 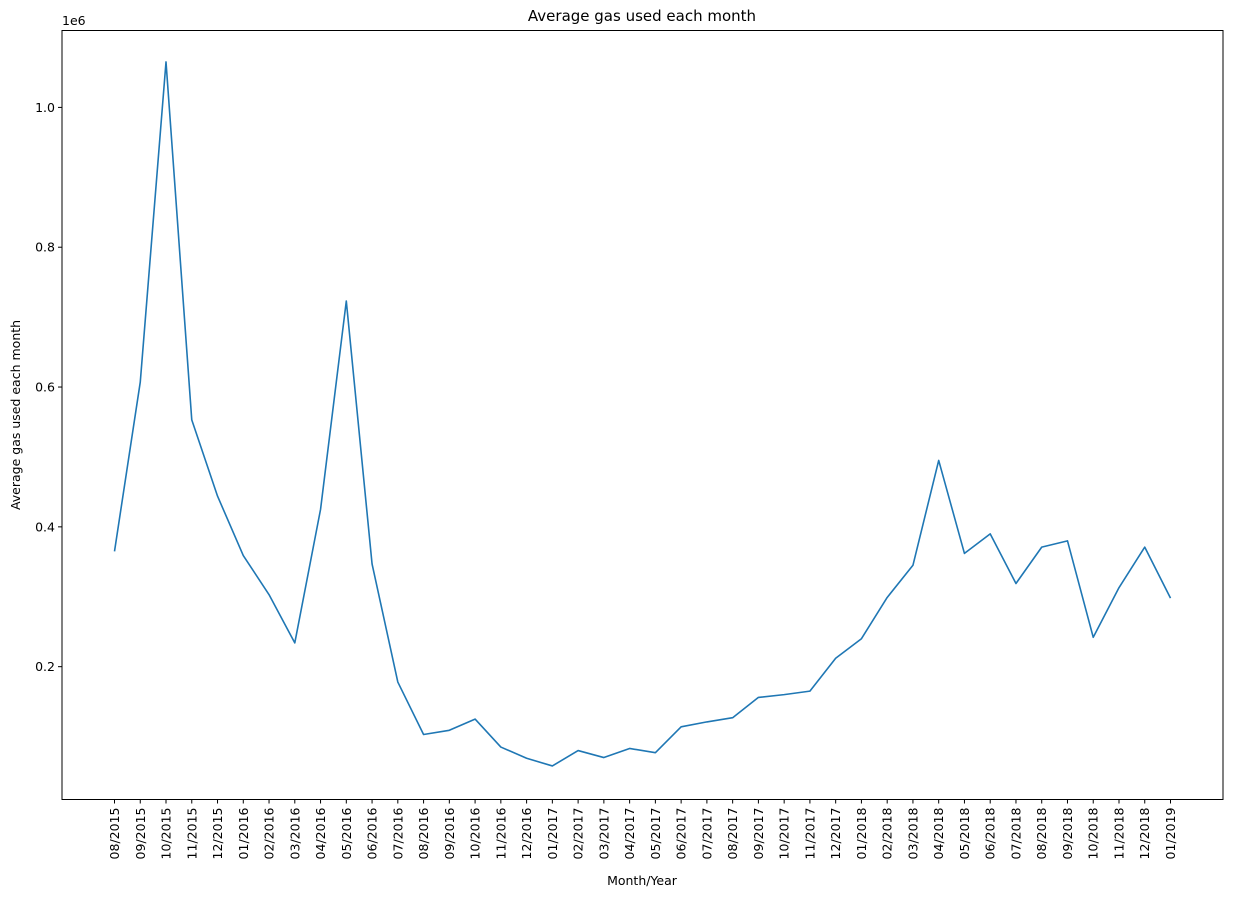 What do you see at coordinates (706, 834) in the screenshot?
I see `x-tick-label: 07/2017` at bounding box center [706, 834].